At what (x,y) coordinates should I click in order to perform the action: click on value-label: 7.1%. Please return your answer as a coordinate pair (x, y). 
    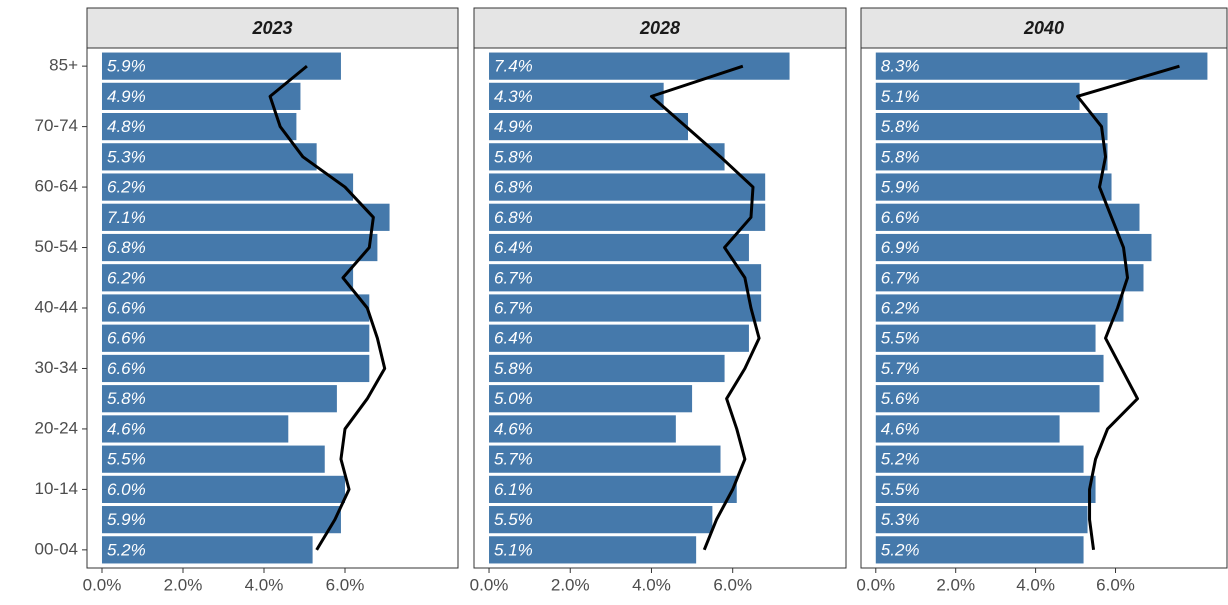
    Looking at the image, I should click on (126, 217).